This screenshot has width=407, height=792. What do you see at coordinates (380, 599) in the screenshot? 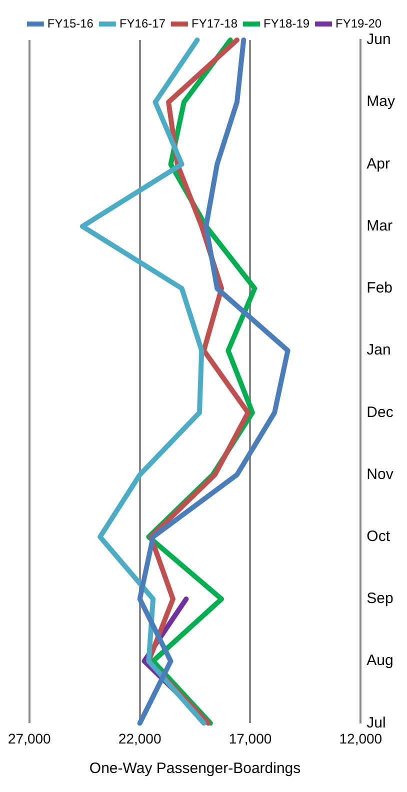
I see `y-tick-label: Sep` at bounding box center [380, 599].